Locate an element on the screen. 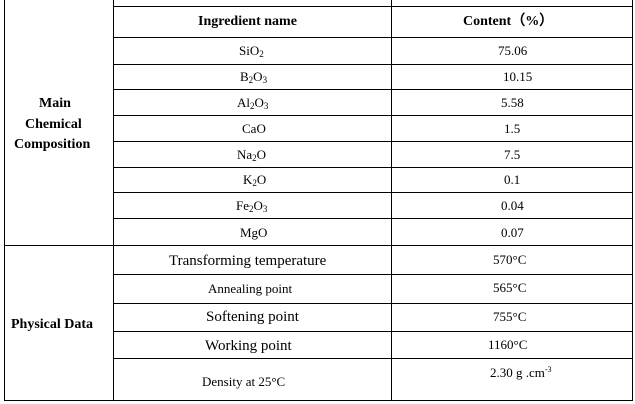 The image size is (635, 404). ingredient-formula: Al2O3 is located at coordinates (253, 103).